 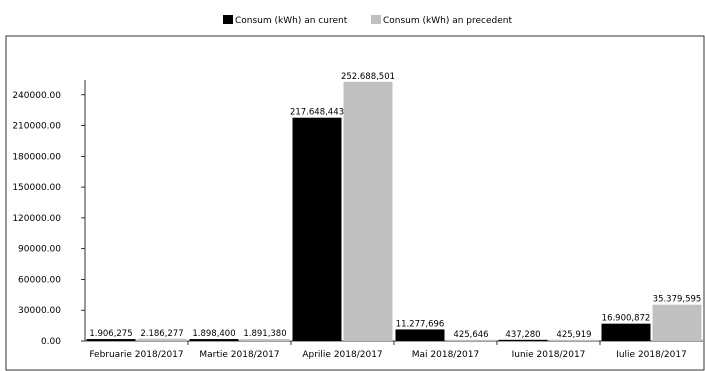 I want to click on y-tick-label-5: 150000.00, so click(x=36, y=188).